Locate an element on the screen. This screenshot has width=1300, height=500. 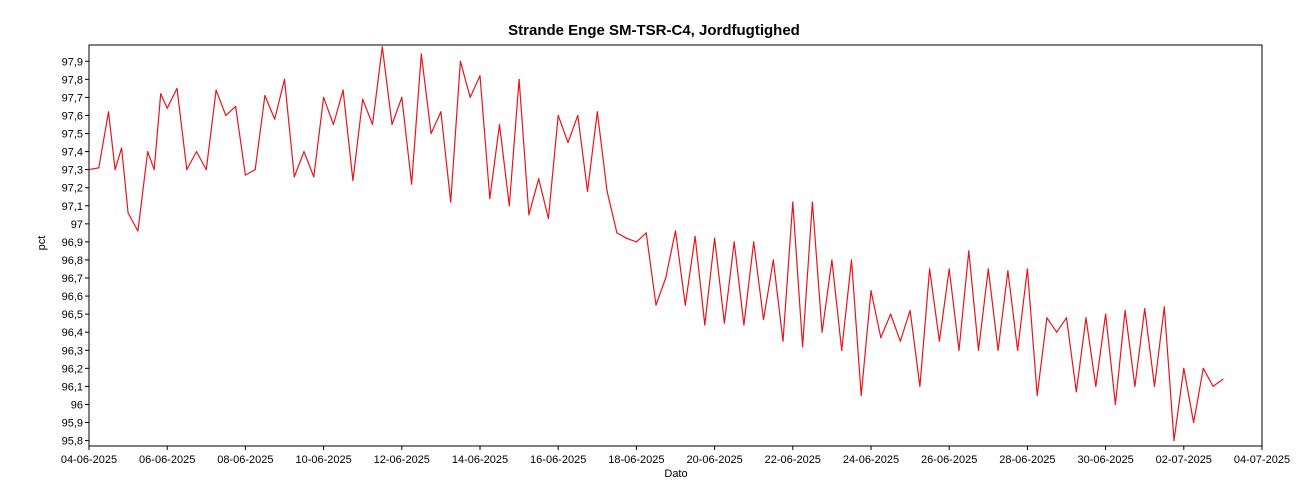
x-tick-label: 10-06-2025 is located at coordinates (323, 460).